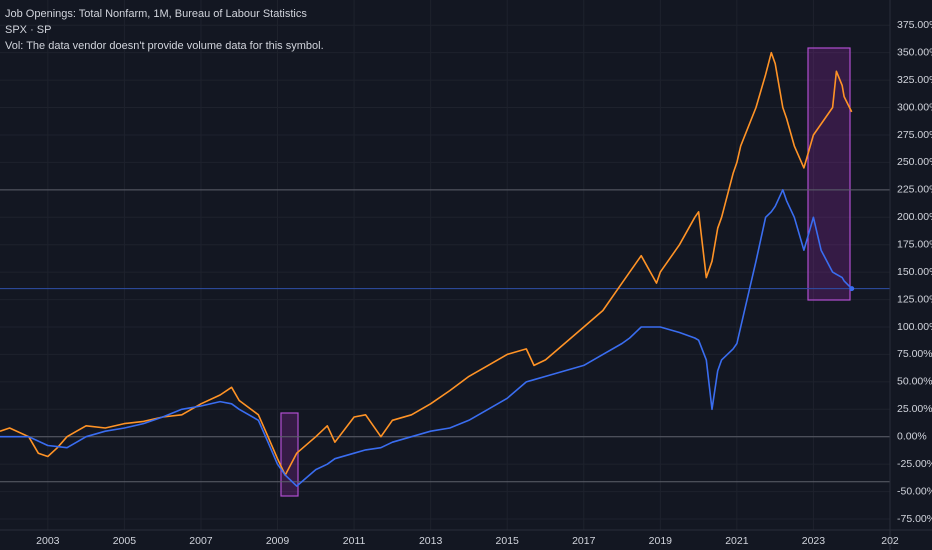  I want to click on y-tick-label: -25.00%, so click(914, 464).